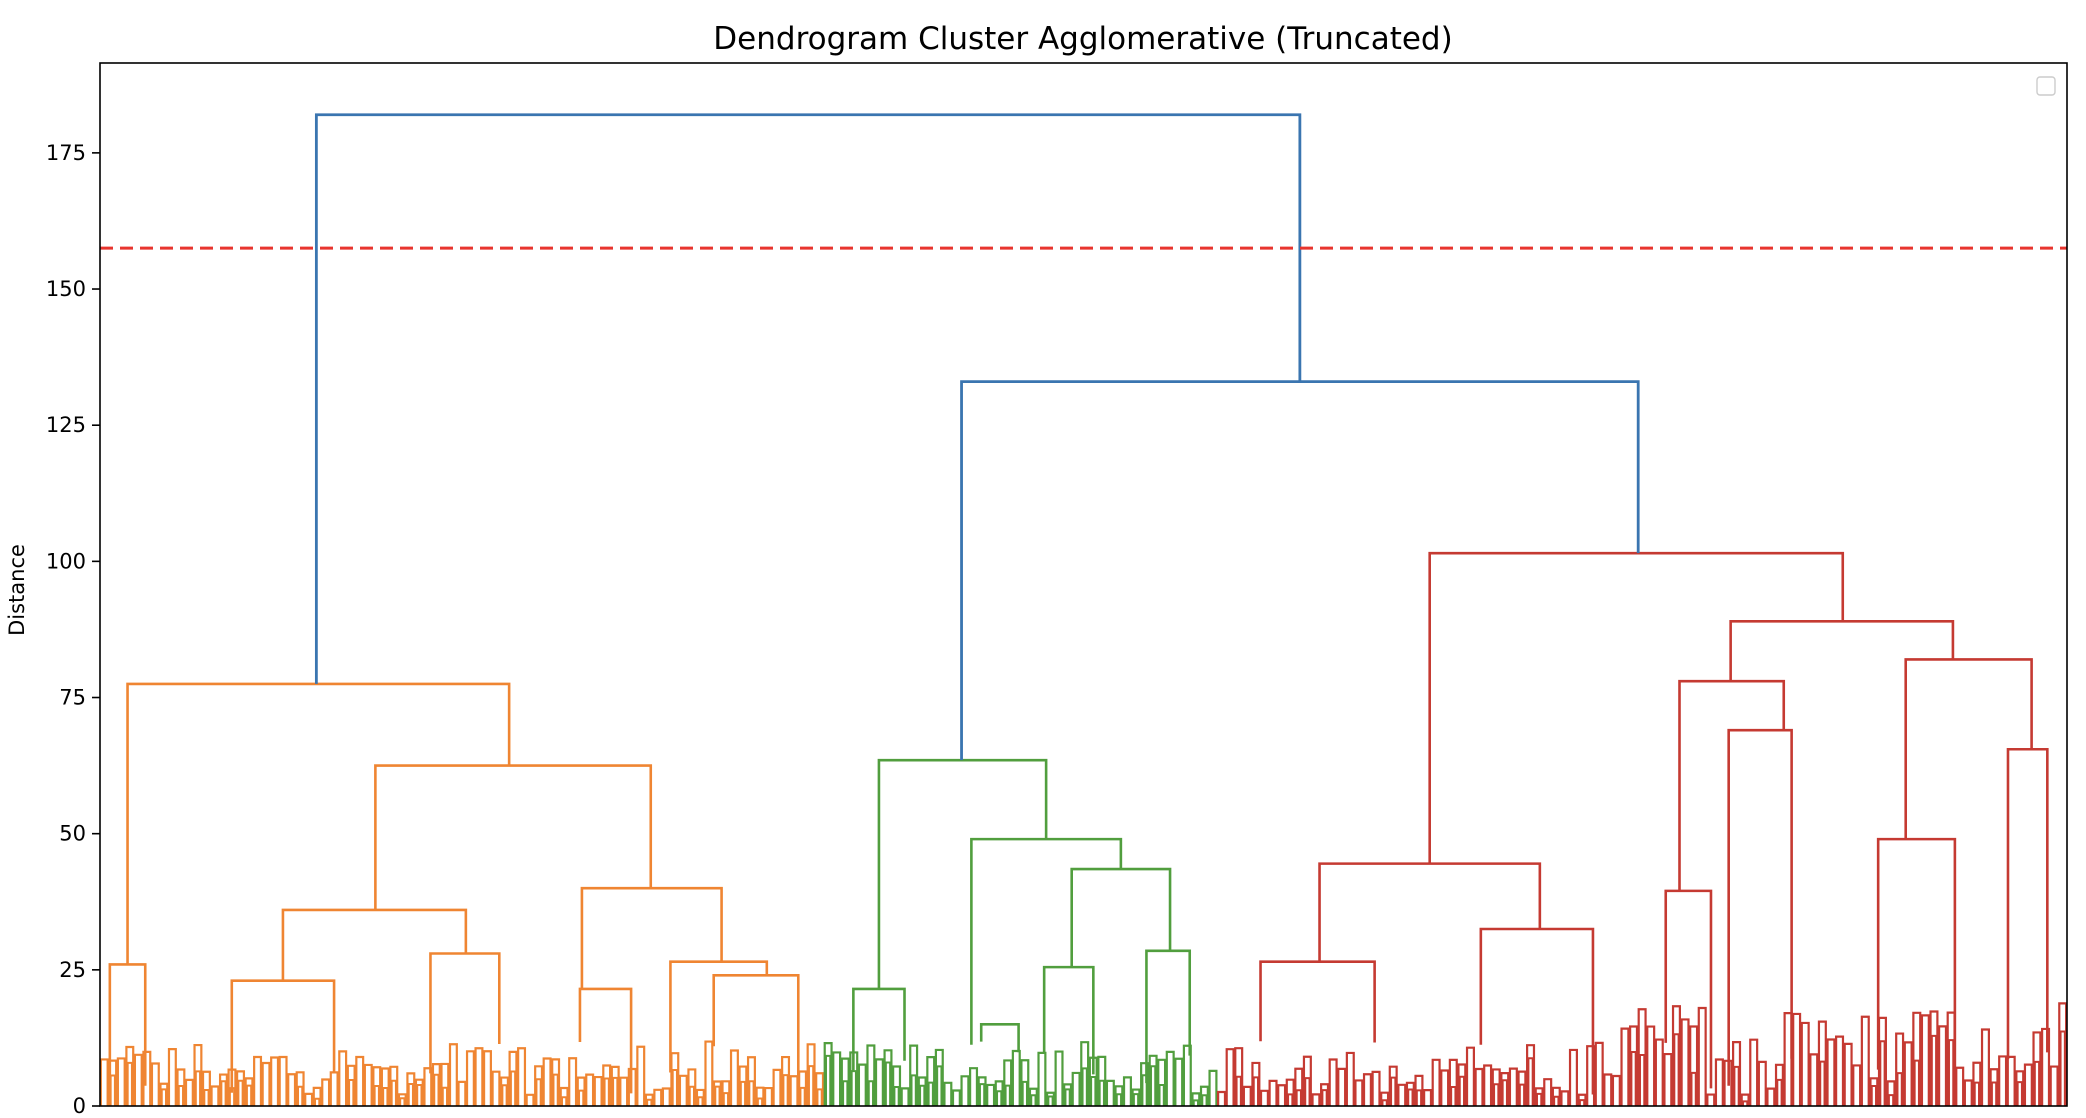  Describe the element at coordinates (72, 834) in the screenshot. I see `y-tick-label: 50` at that location.